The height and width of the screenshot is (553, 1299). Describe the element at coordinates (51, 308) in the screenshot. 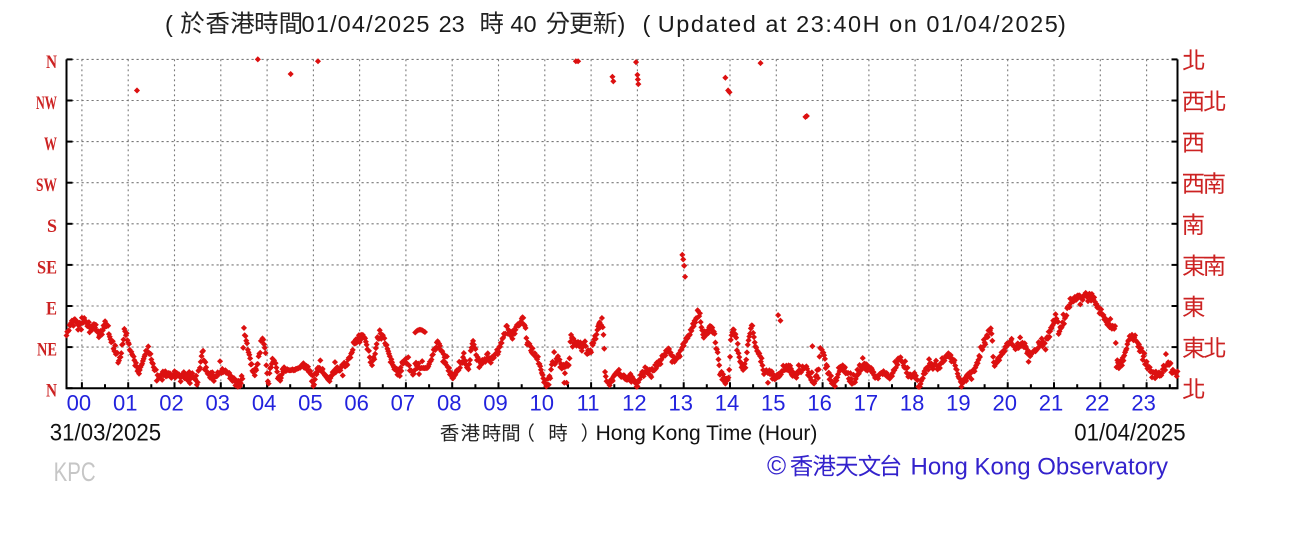

I see `svg-text: E` at that location.